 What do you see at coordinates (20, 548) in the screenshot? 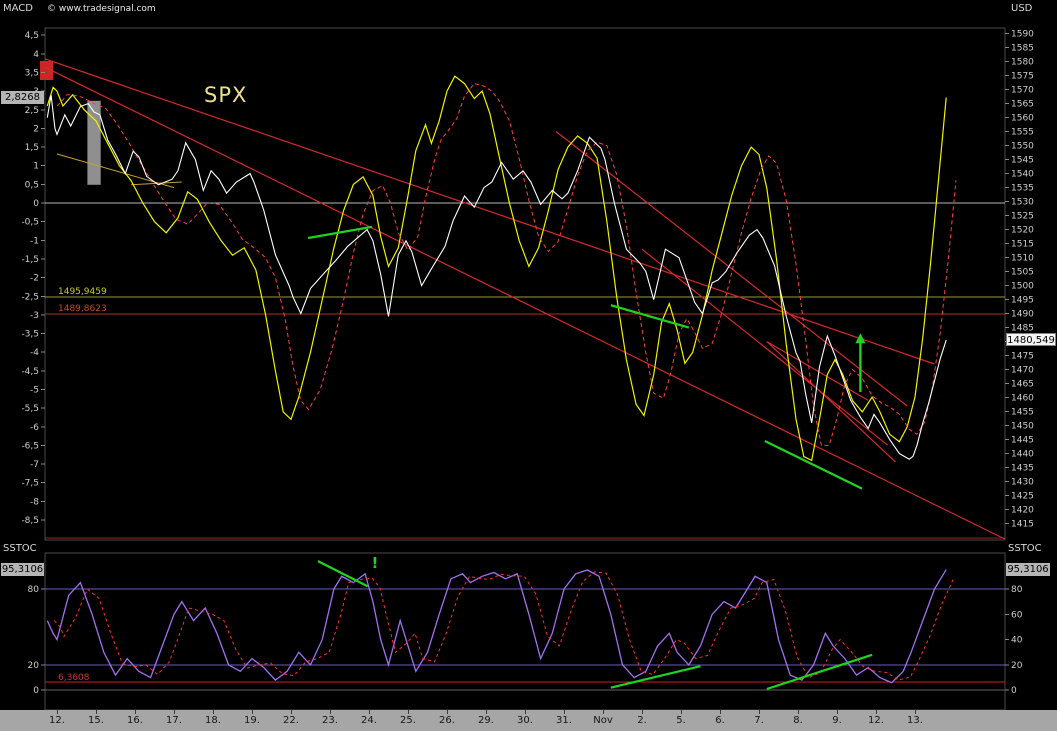
I see `stoch-panel-title-left: SSTOC` at bounding box center [20, 548].